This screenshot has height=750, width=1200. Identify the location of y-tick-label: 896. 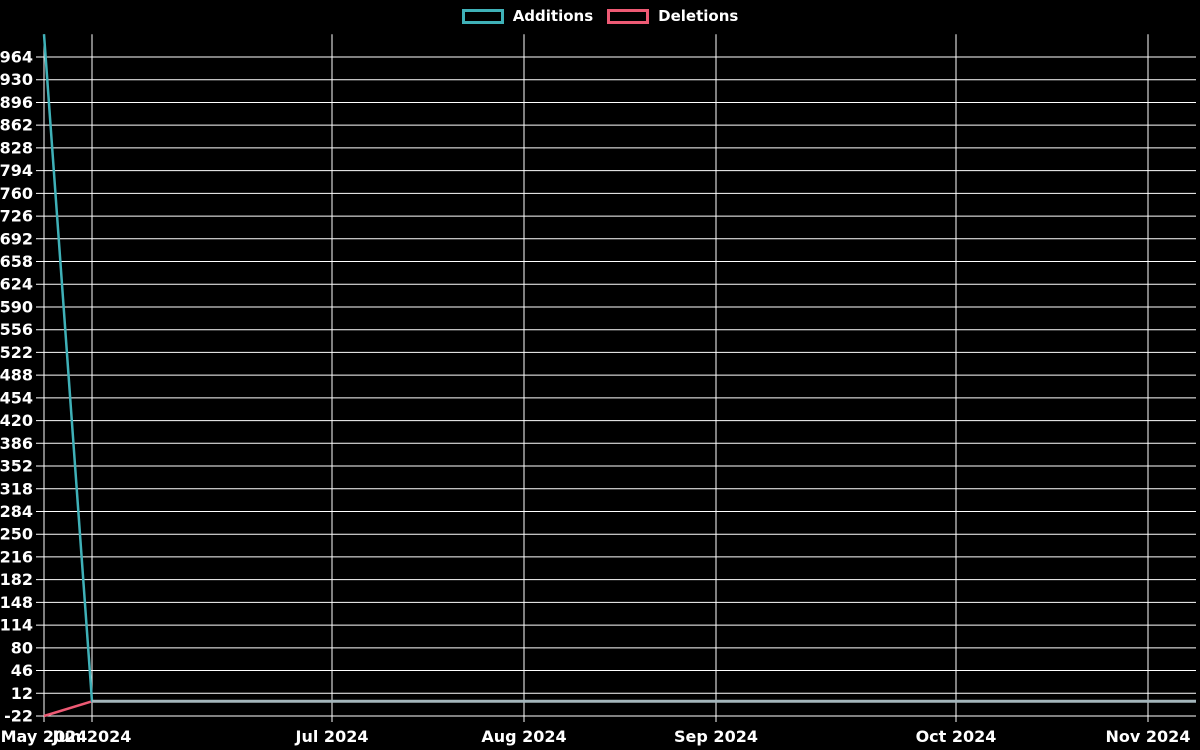
(16, 102).